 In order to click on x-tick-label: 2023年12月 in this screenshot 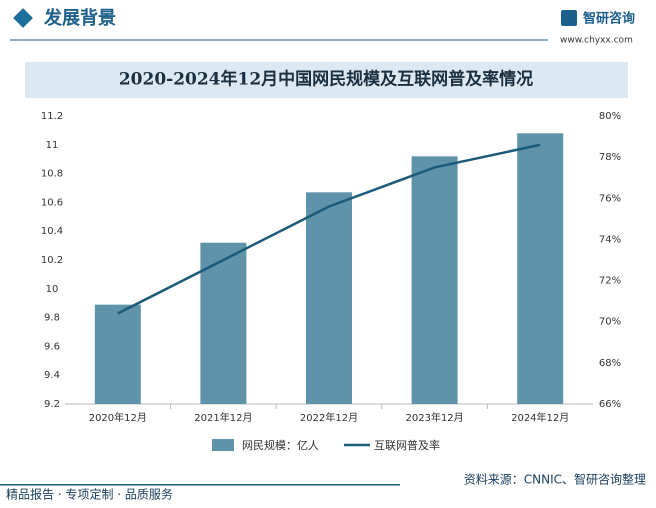, I will do `click(435, 417)`.